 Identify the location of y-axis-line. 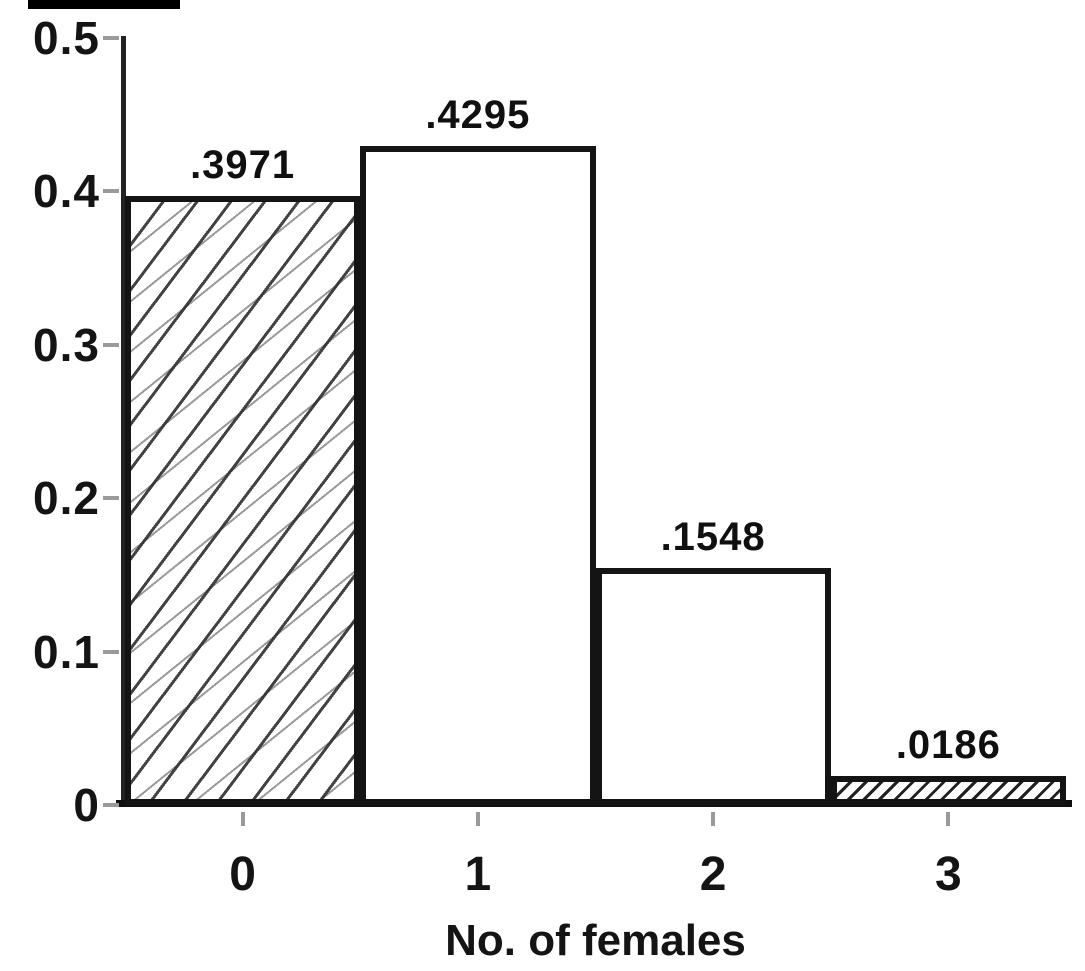
(123, 421).